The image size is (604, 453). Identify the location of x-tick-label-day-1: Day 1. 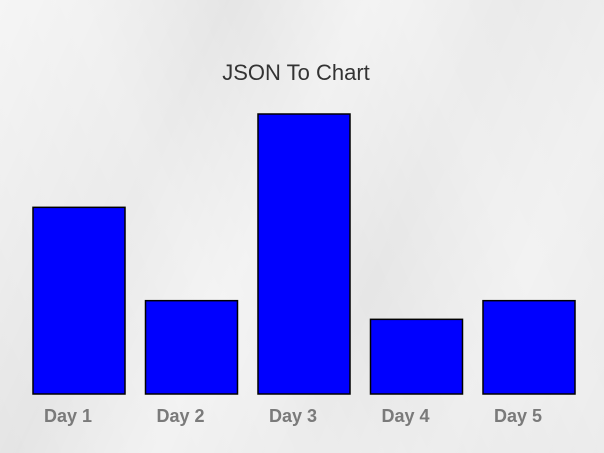
(68, 416).